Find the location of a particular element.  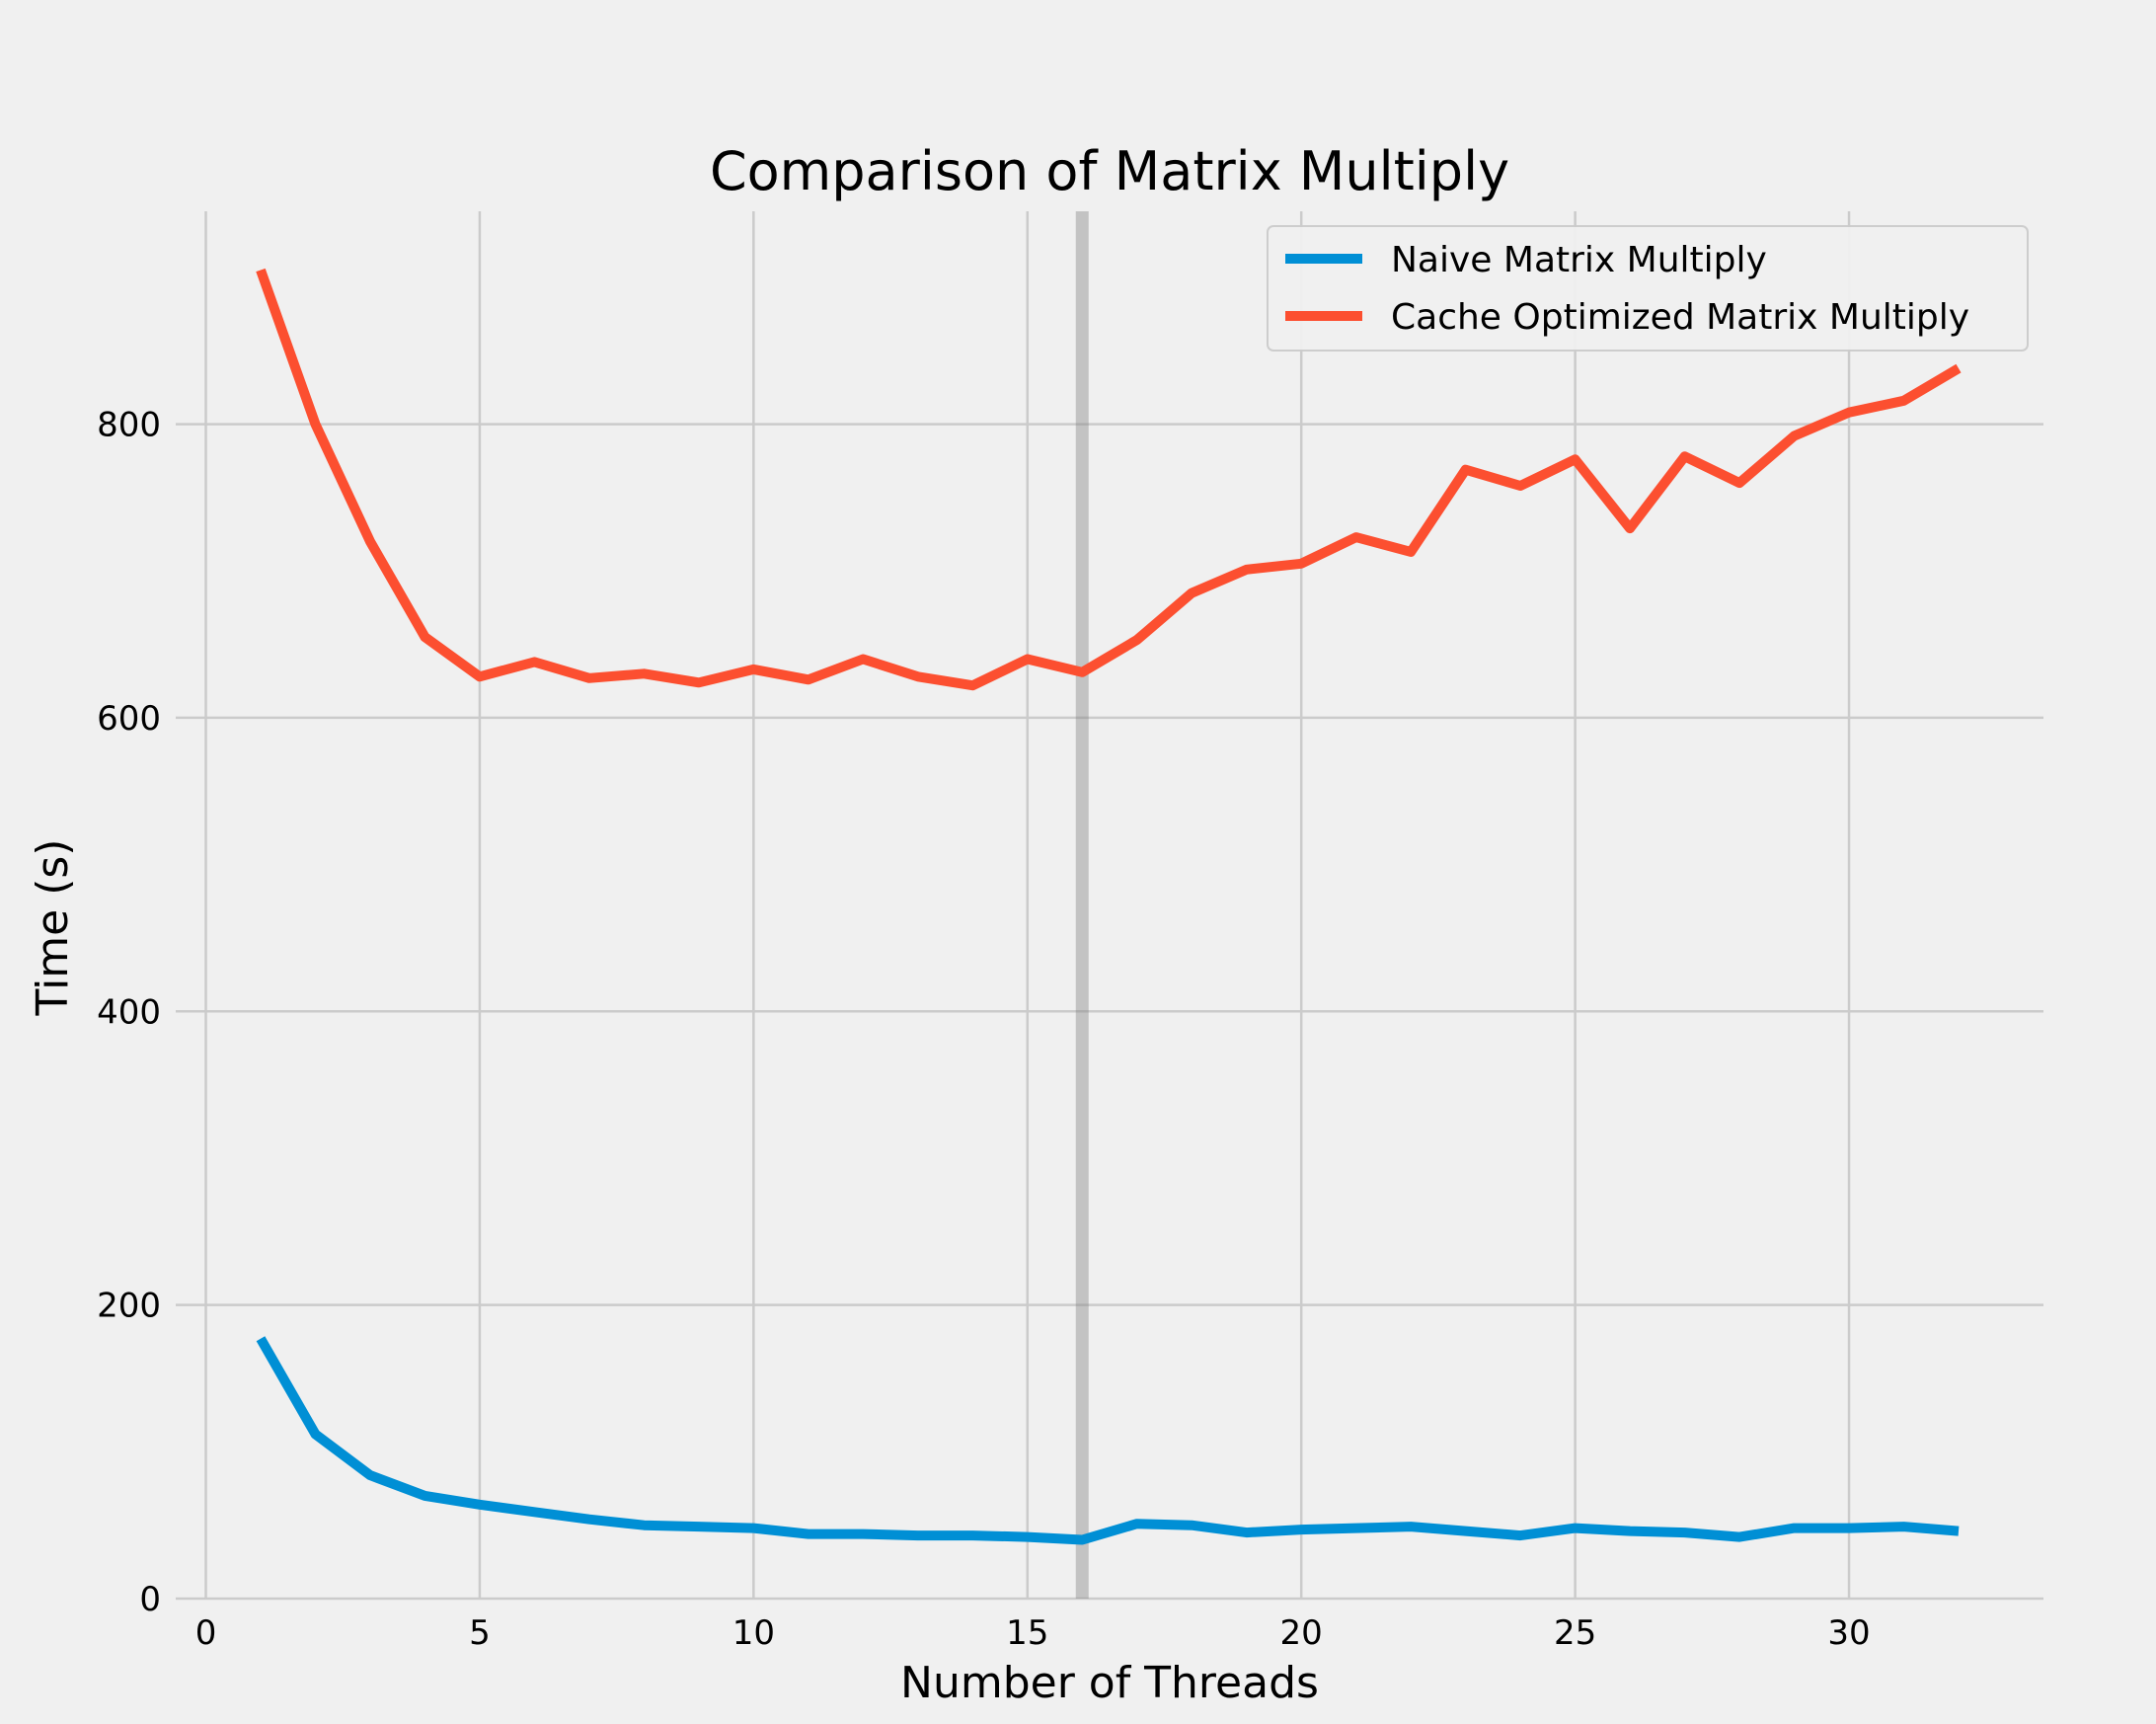

x-tick-label-4: 20 is located at coordinates (1301, 1633).